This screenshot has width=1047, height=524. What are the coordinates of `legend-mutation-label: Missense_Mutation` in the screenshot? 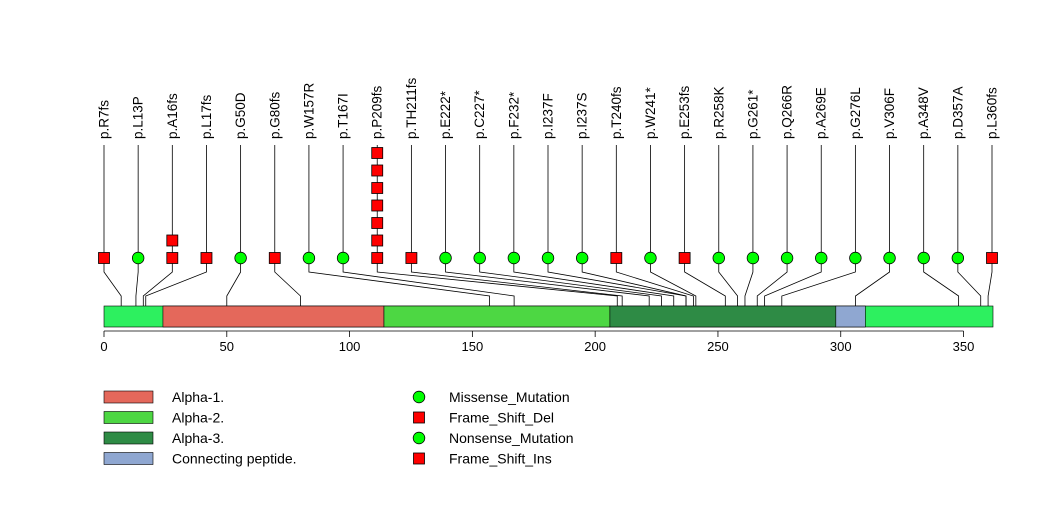 It's located at (509, 397).